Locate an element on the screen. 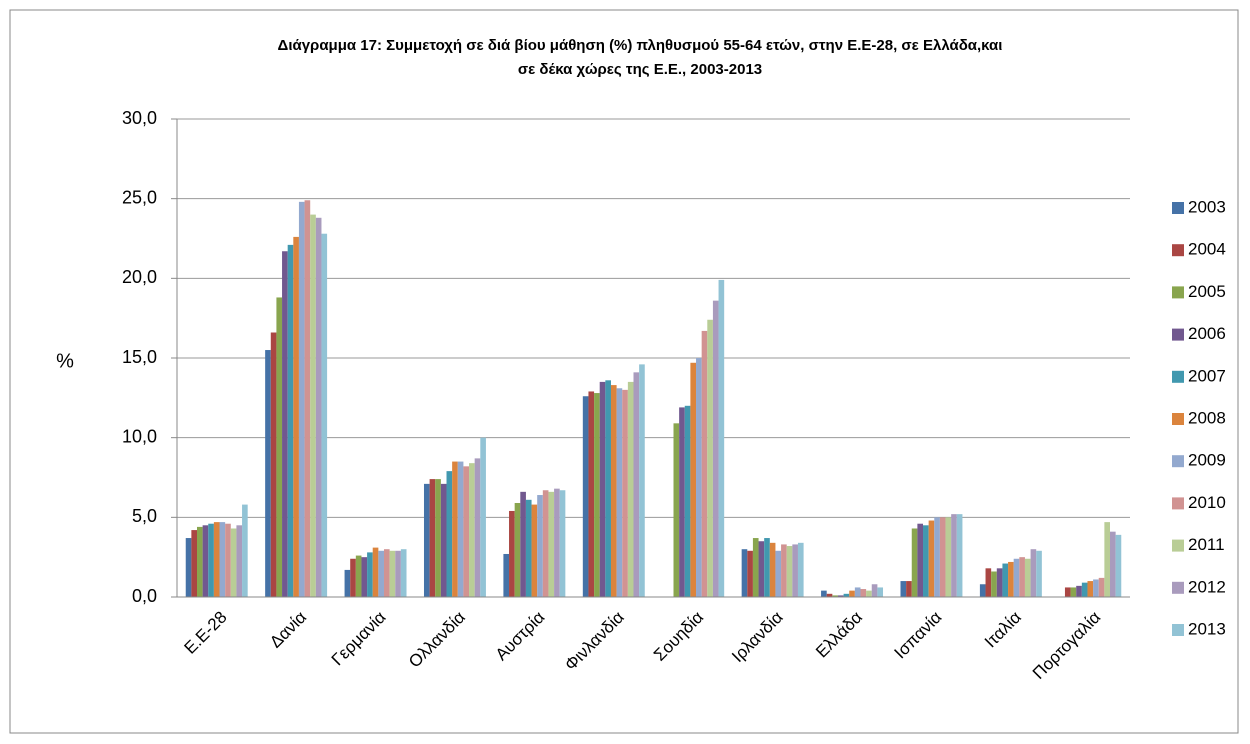 This screenshot has width=1250, height=744. legend-label: 2008 is located at coordinates (1207, 417).